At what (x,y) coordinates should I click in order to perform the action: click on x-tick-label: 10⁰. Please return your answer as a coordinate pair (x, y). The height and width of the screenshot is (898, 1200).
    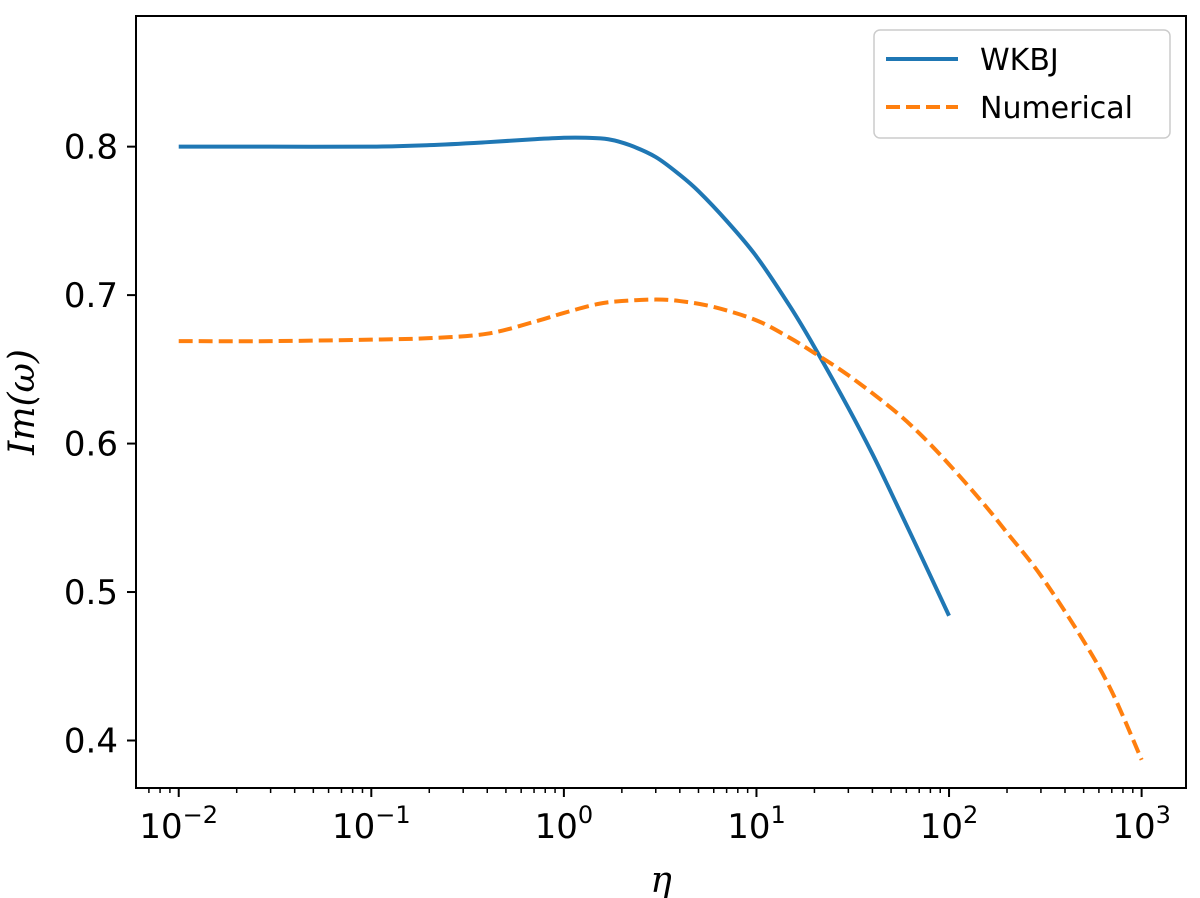
    Looking at the image, I should click on (564, 824).